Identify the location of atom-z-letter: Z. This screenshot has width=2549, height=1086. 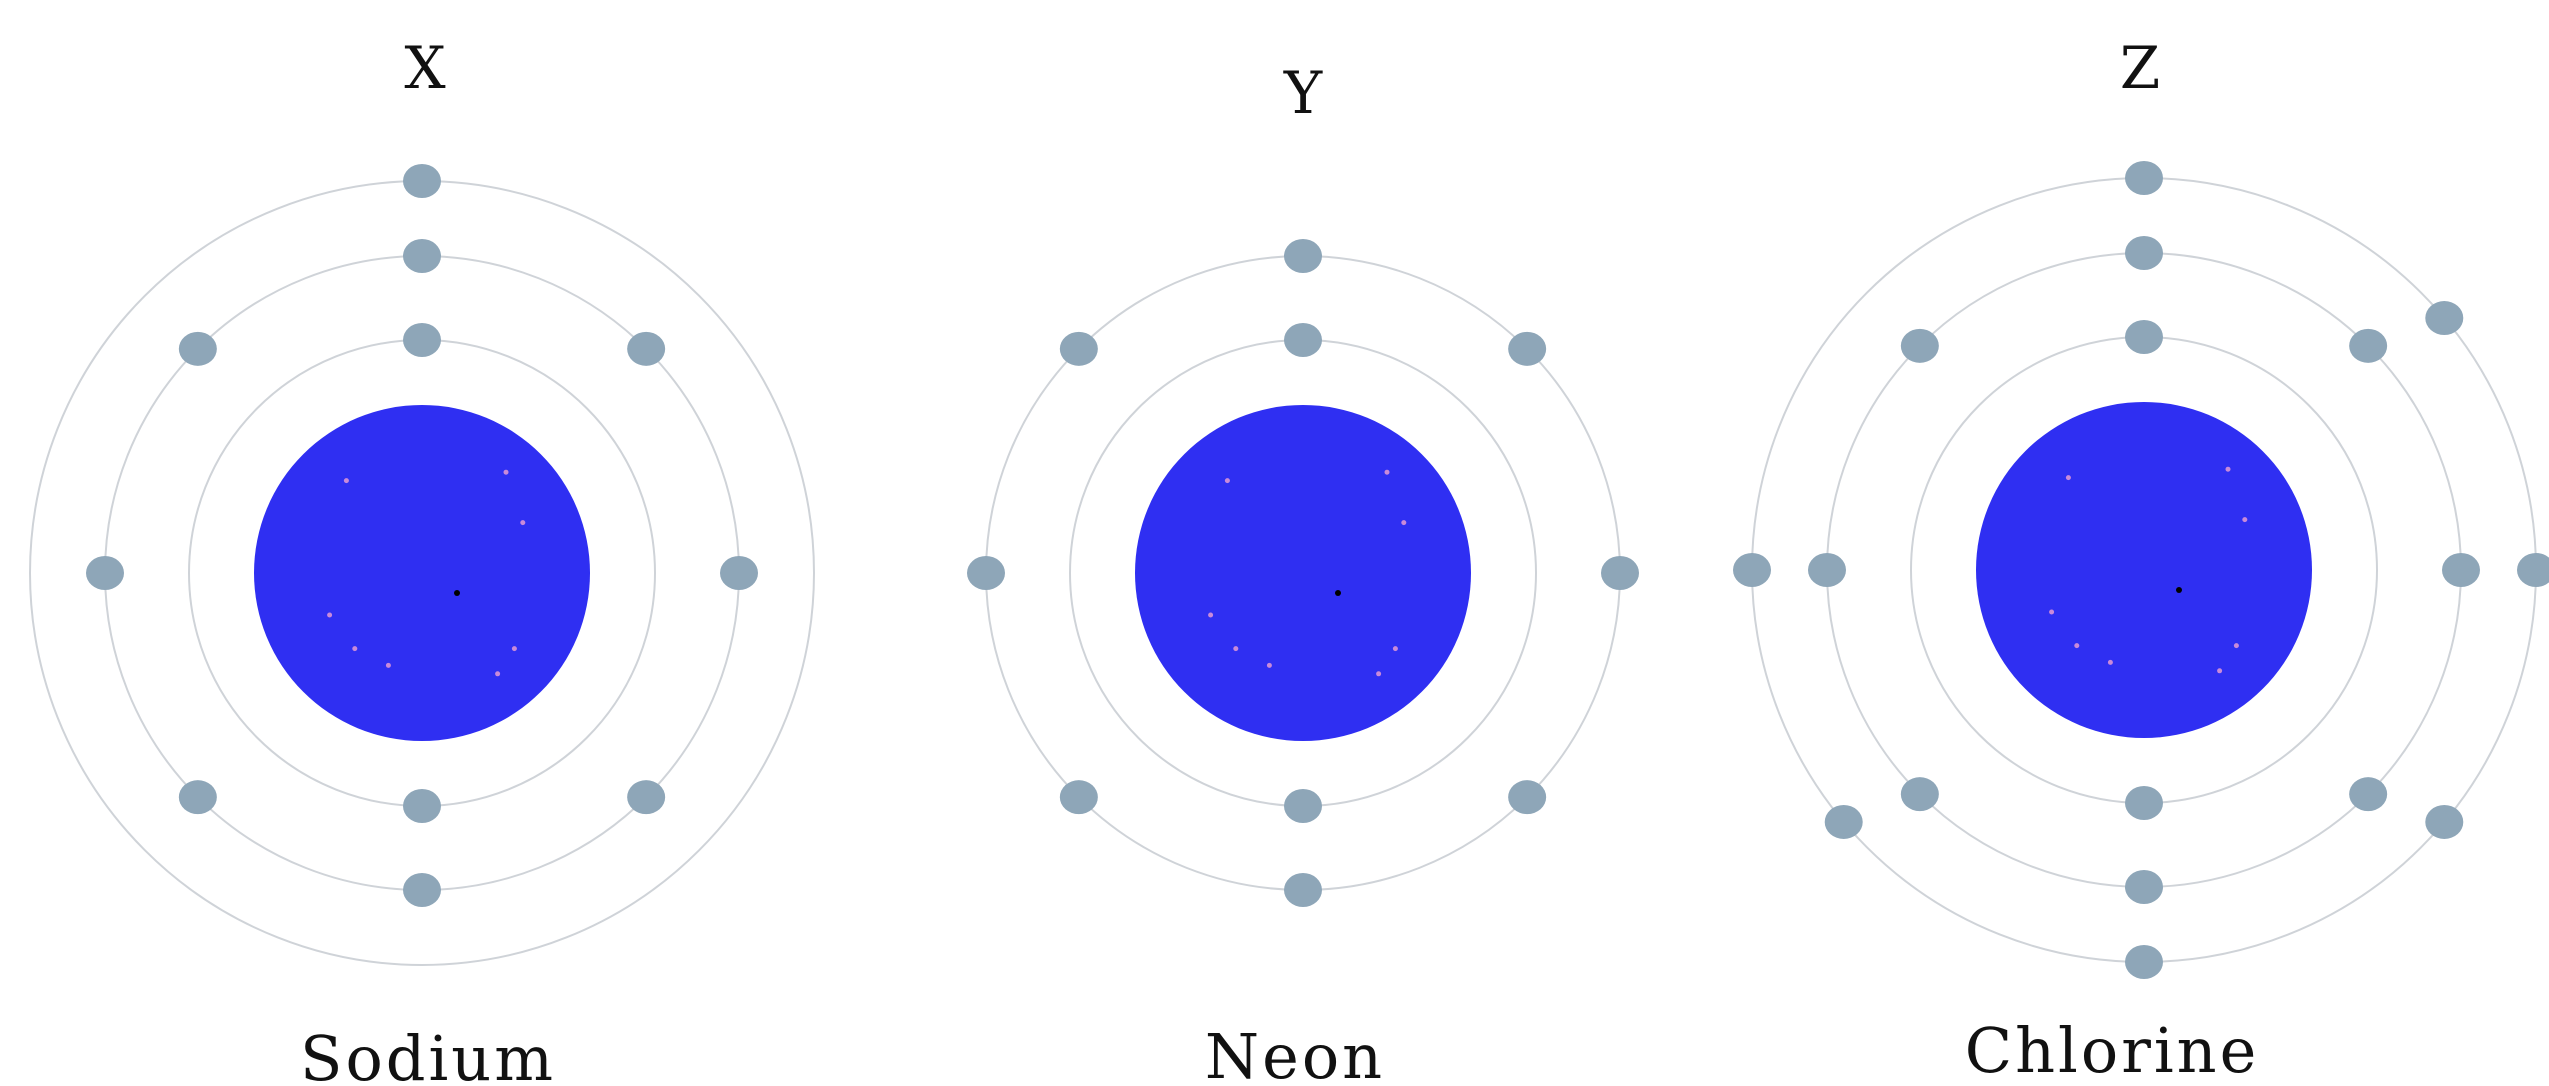
(2140, 68).